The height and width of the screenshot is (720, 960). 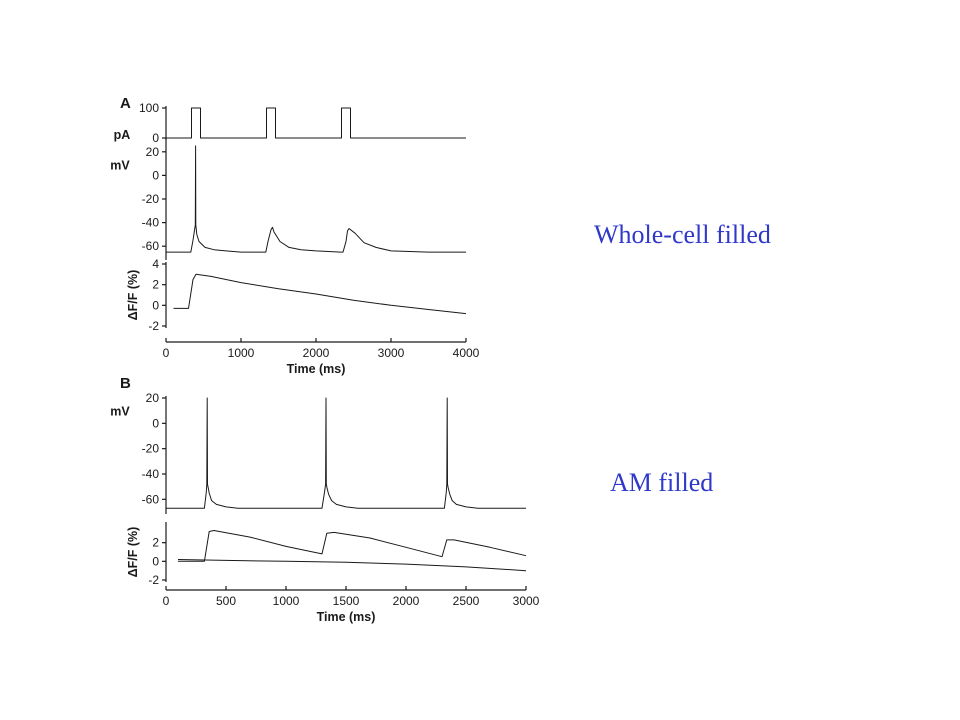 I want to click on panel-b-x-tick-label: 2500, so click(x=466, y=601).